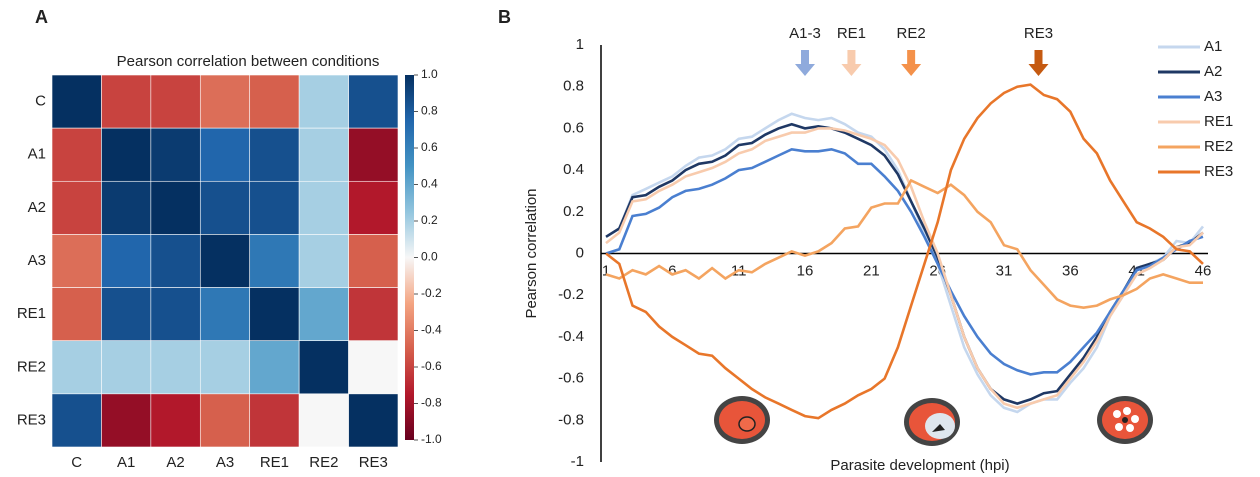  I want to click on column-label: A1, so click(126, 462).